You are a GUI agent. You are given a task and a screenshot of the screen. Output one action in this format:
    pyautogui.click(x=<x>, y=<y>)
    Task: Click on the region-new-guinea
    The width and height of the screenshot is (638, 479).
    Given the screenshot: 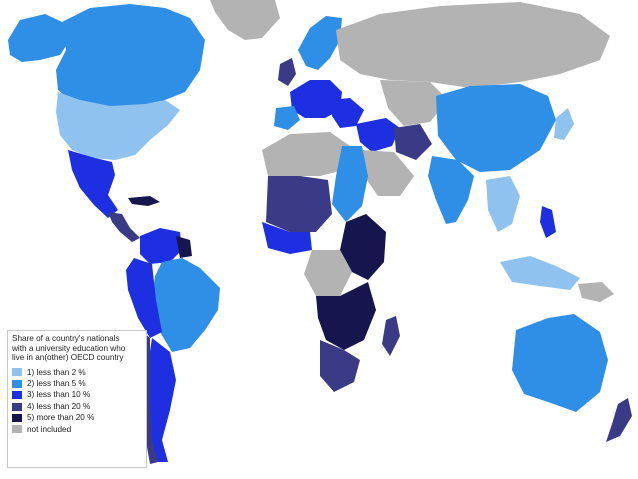 What is the action you would take?
    pyautogui.click(x=596, y=292)
    